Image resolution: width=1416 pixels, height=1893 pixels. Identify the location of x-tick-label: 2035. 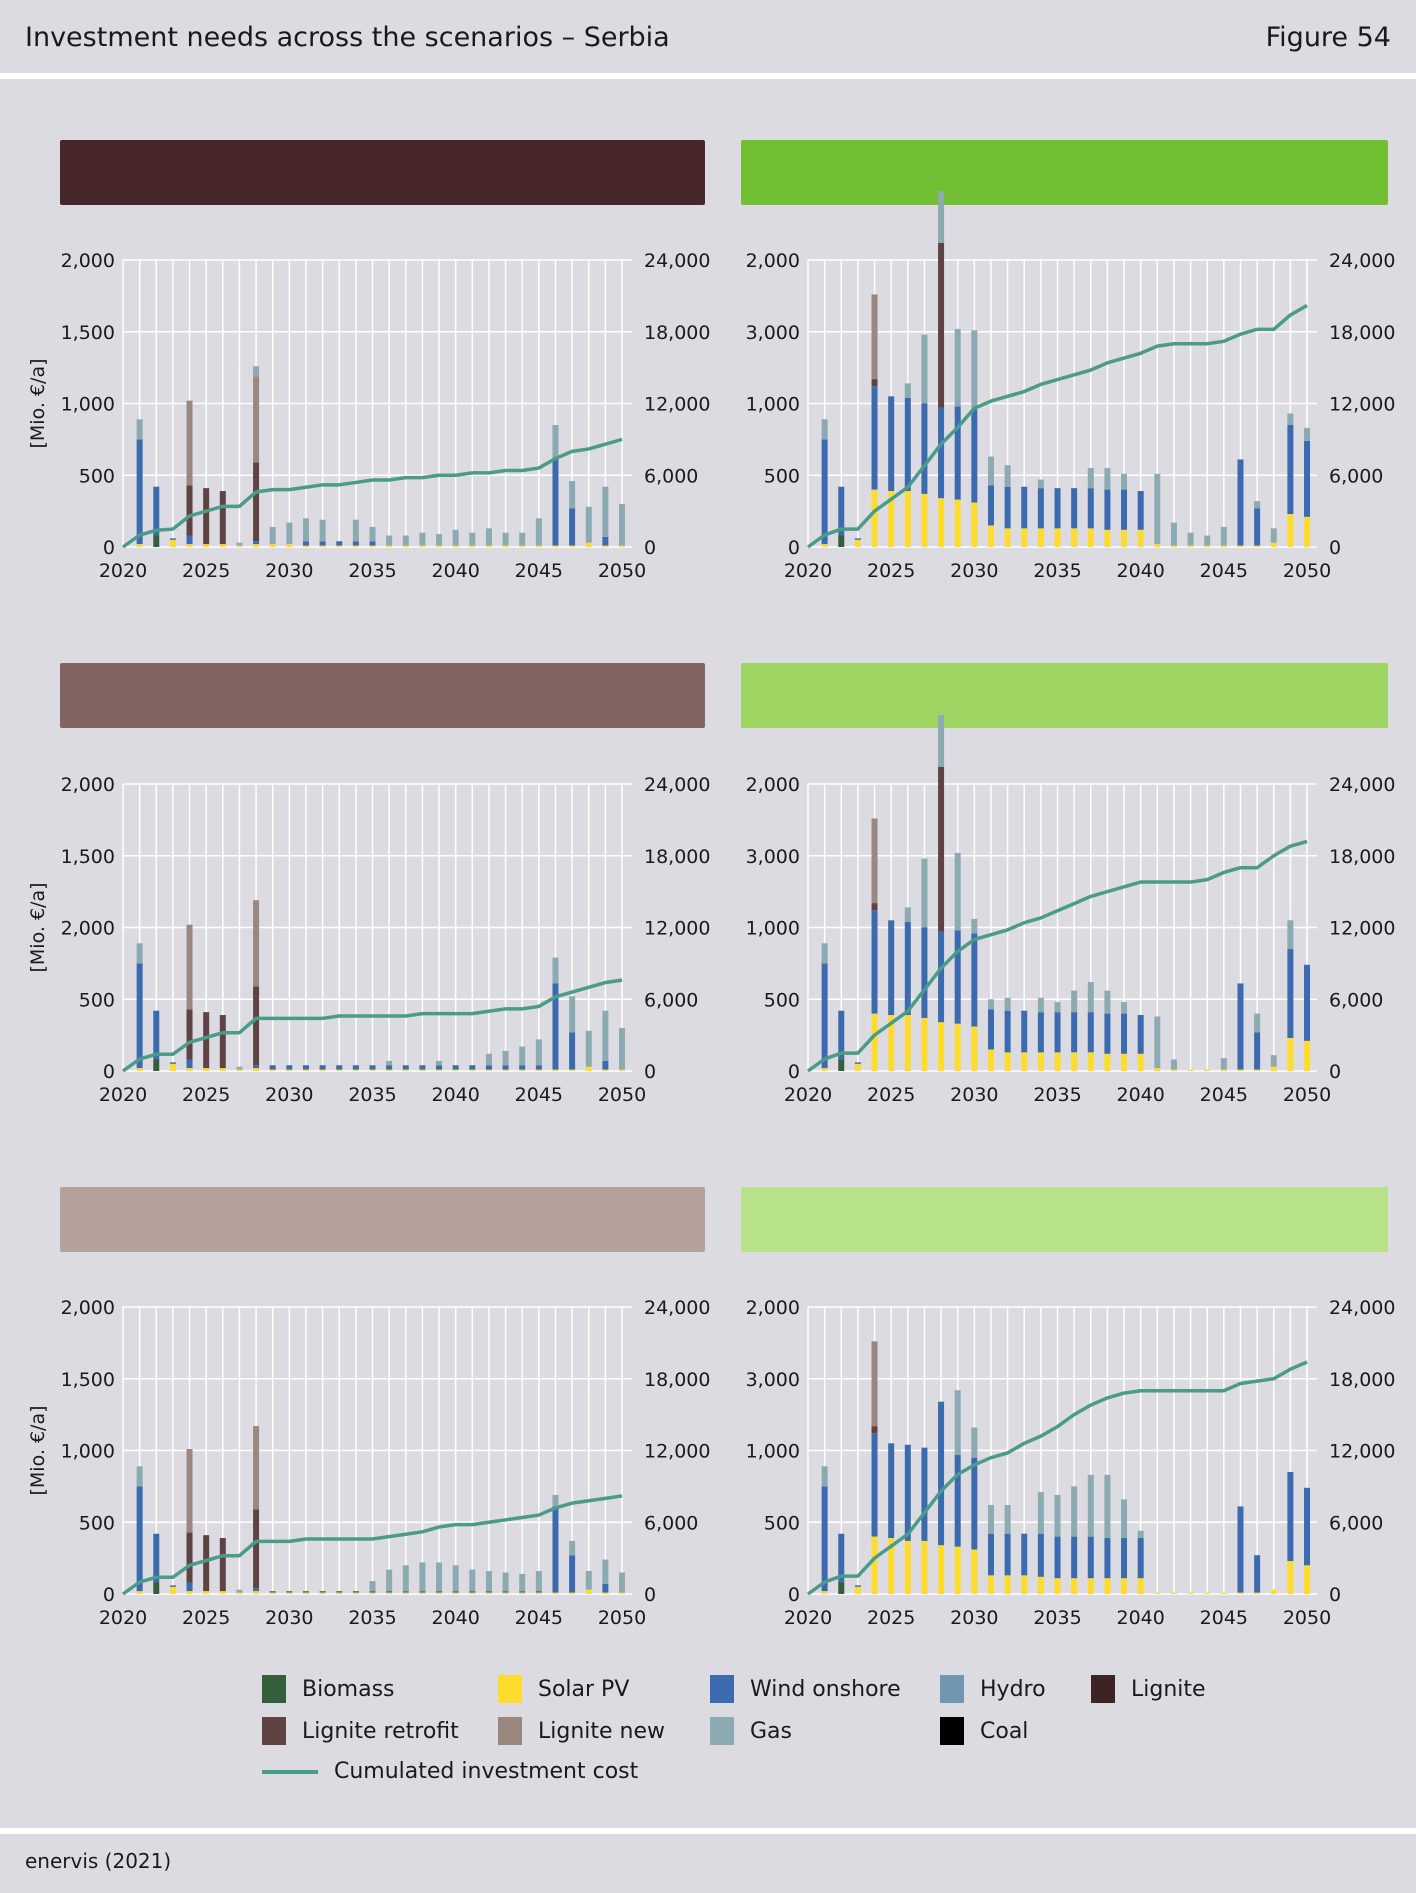
(372, 1618).